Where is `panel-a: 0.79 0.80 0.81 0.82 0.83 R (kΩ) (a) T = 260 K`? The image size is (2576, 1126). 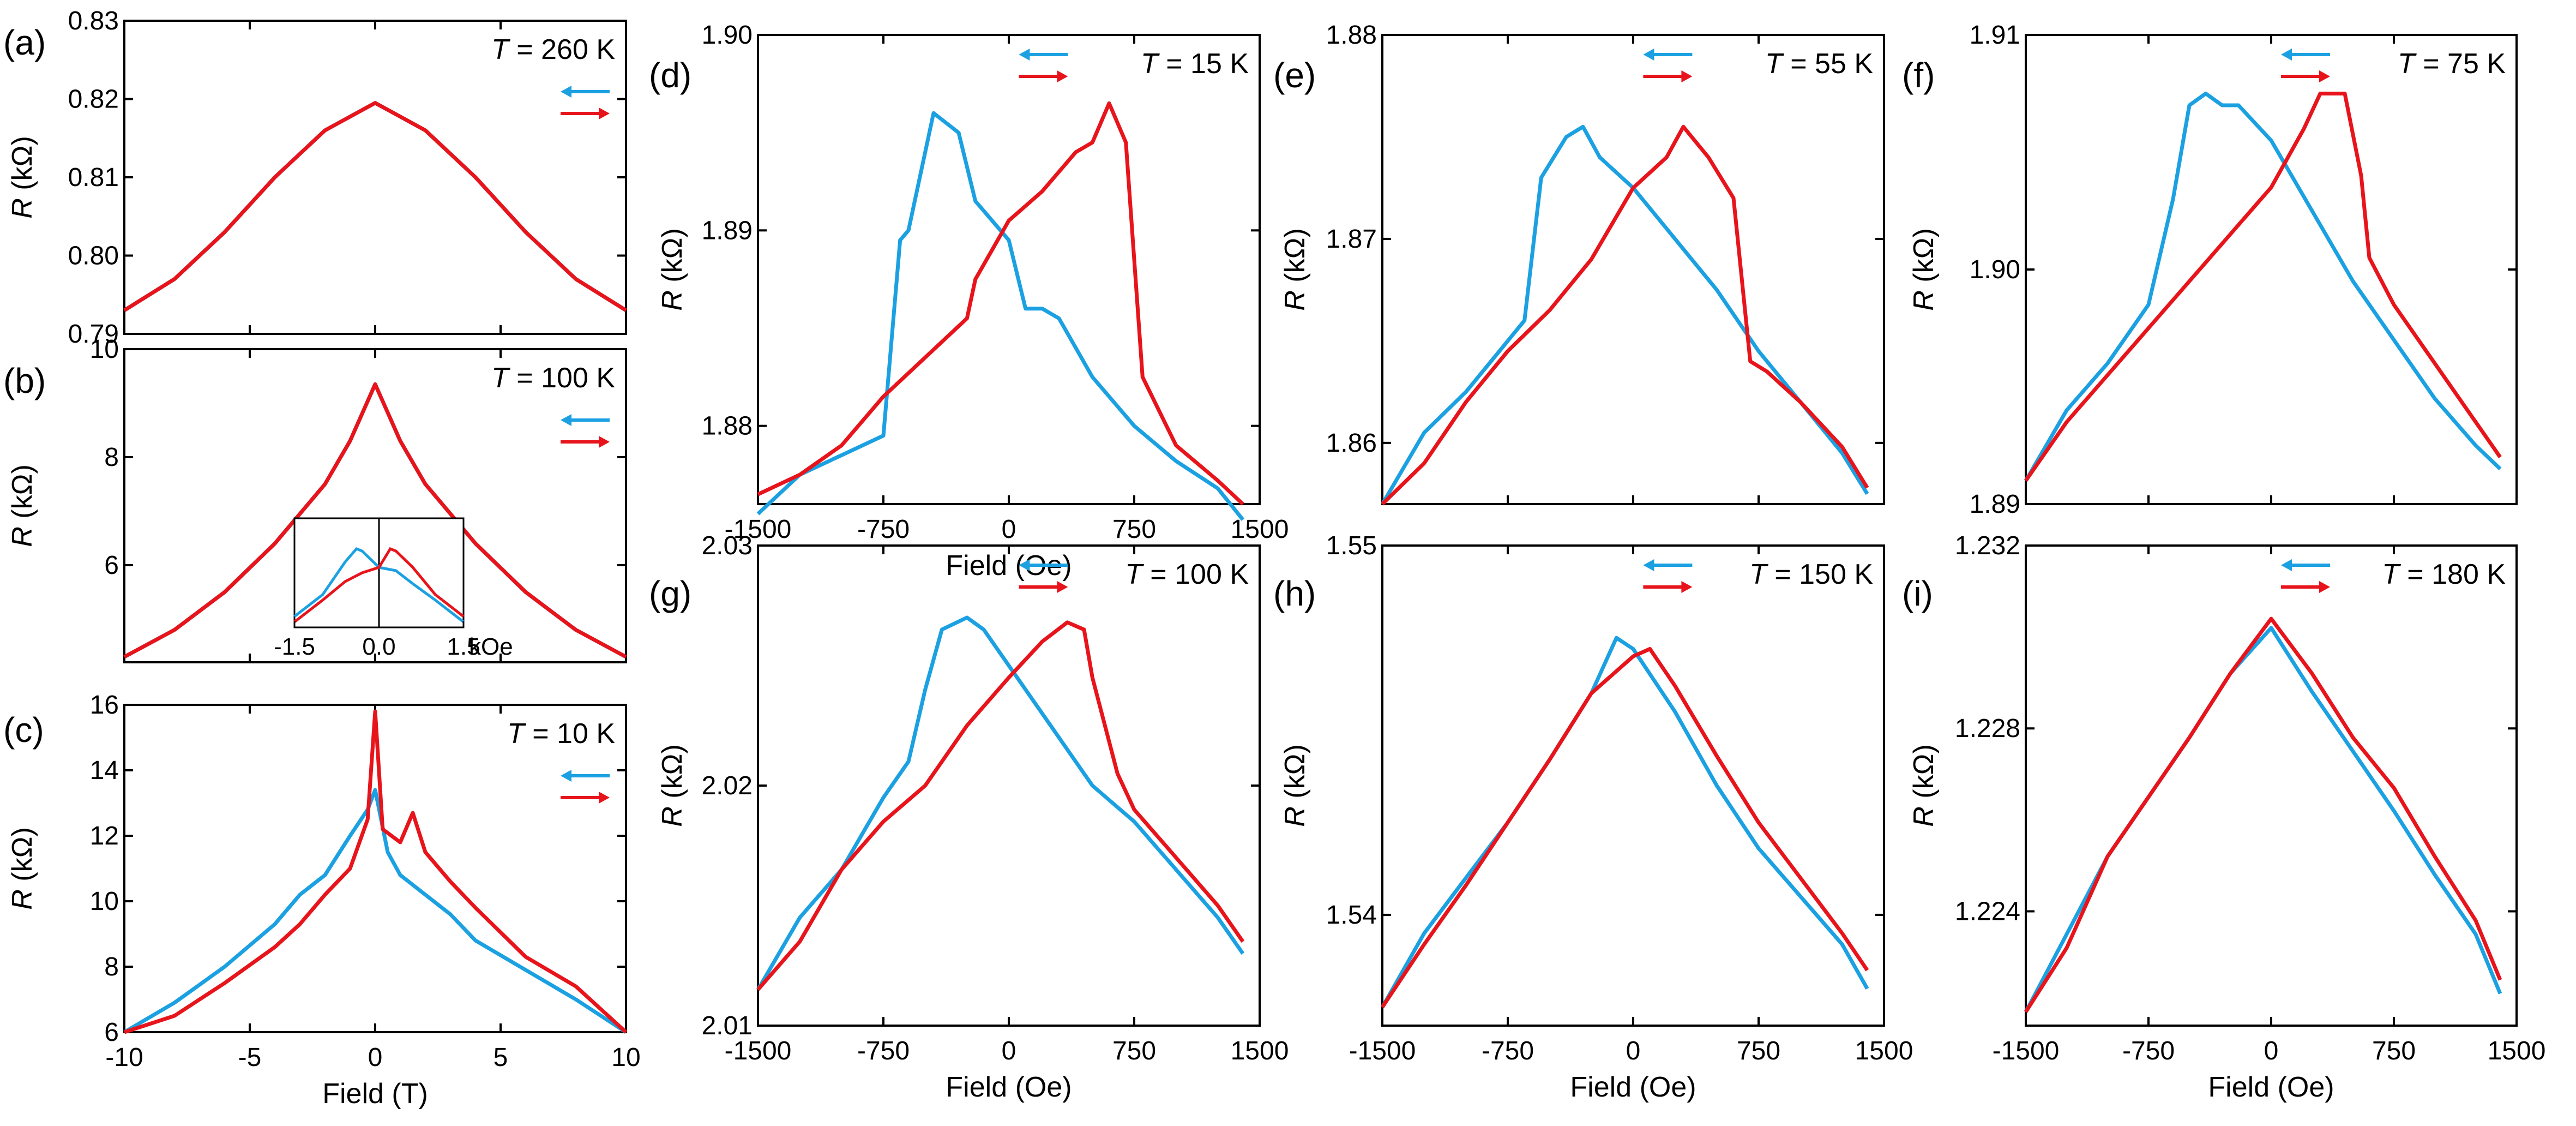
panel-a: 0.79 0.80 0.81 0.82 0.83 R (kΩ) (a) T = 260 K is located at coordinates (315, 178).